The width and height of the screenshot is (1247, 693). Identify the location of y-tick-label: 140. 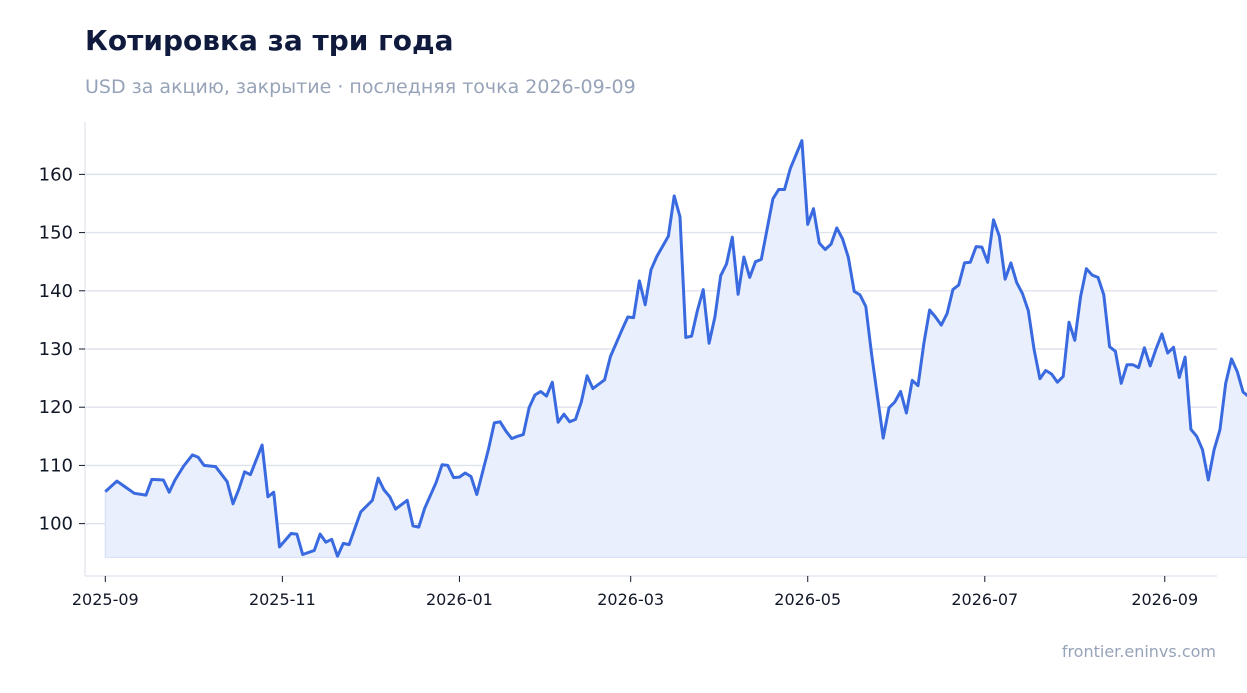
(56, 291).